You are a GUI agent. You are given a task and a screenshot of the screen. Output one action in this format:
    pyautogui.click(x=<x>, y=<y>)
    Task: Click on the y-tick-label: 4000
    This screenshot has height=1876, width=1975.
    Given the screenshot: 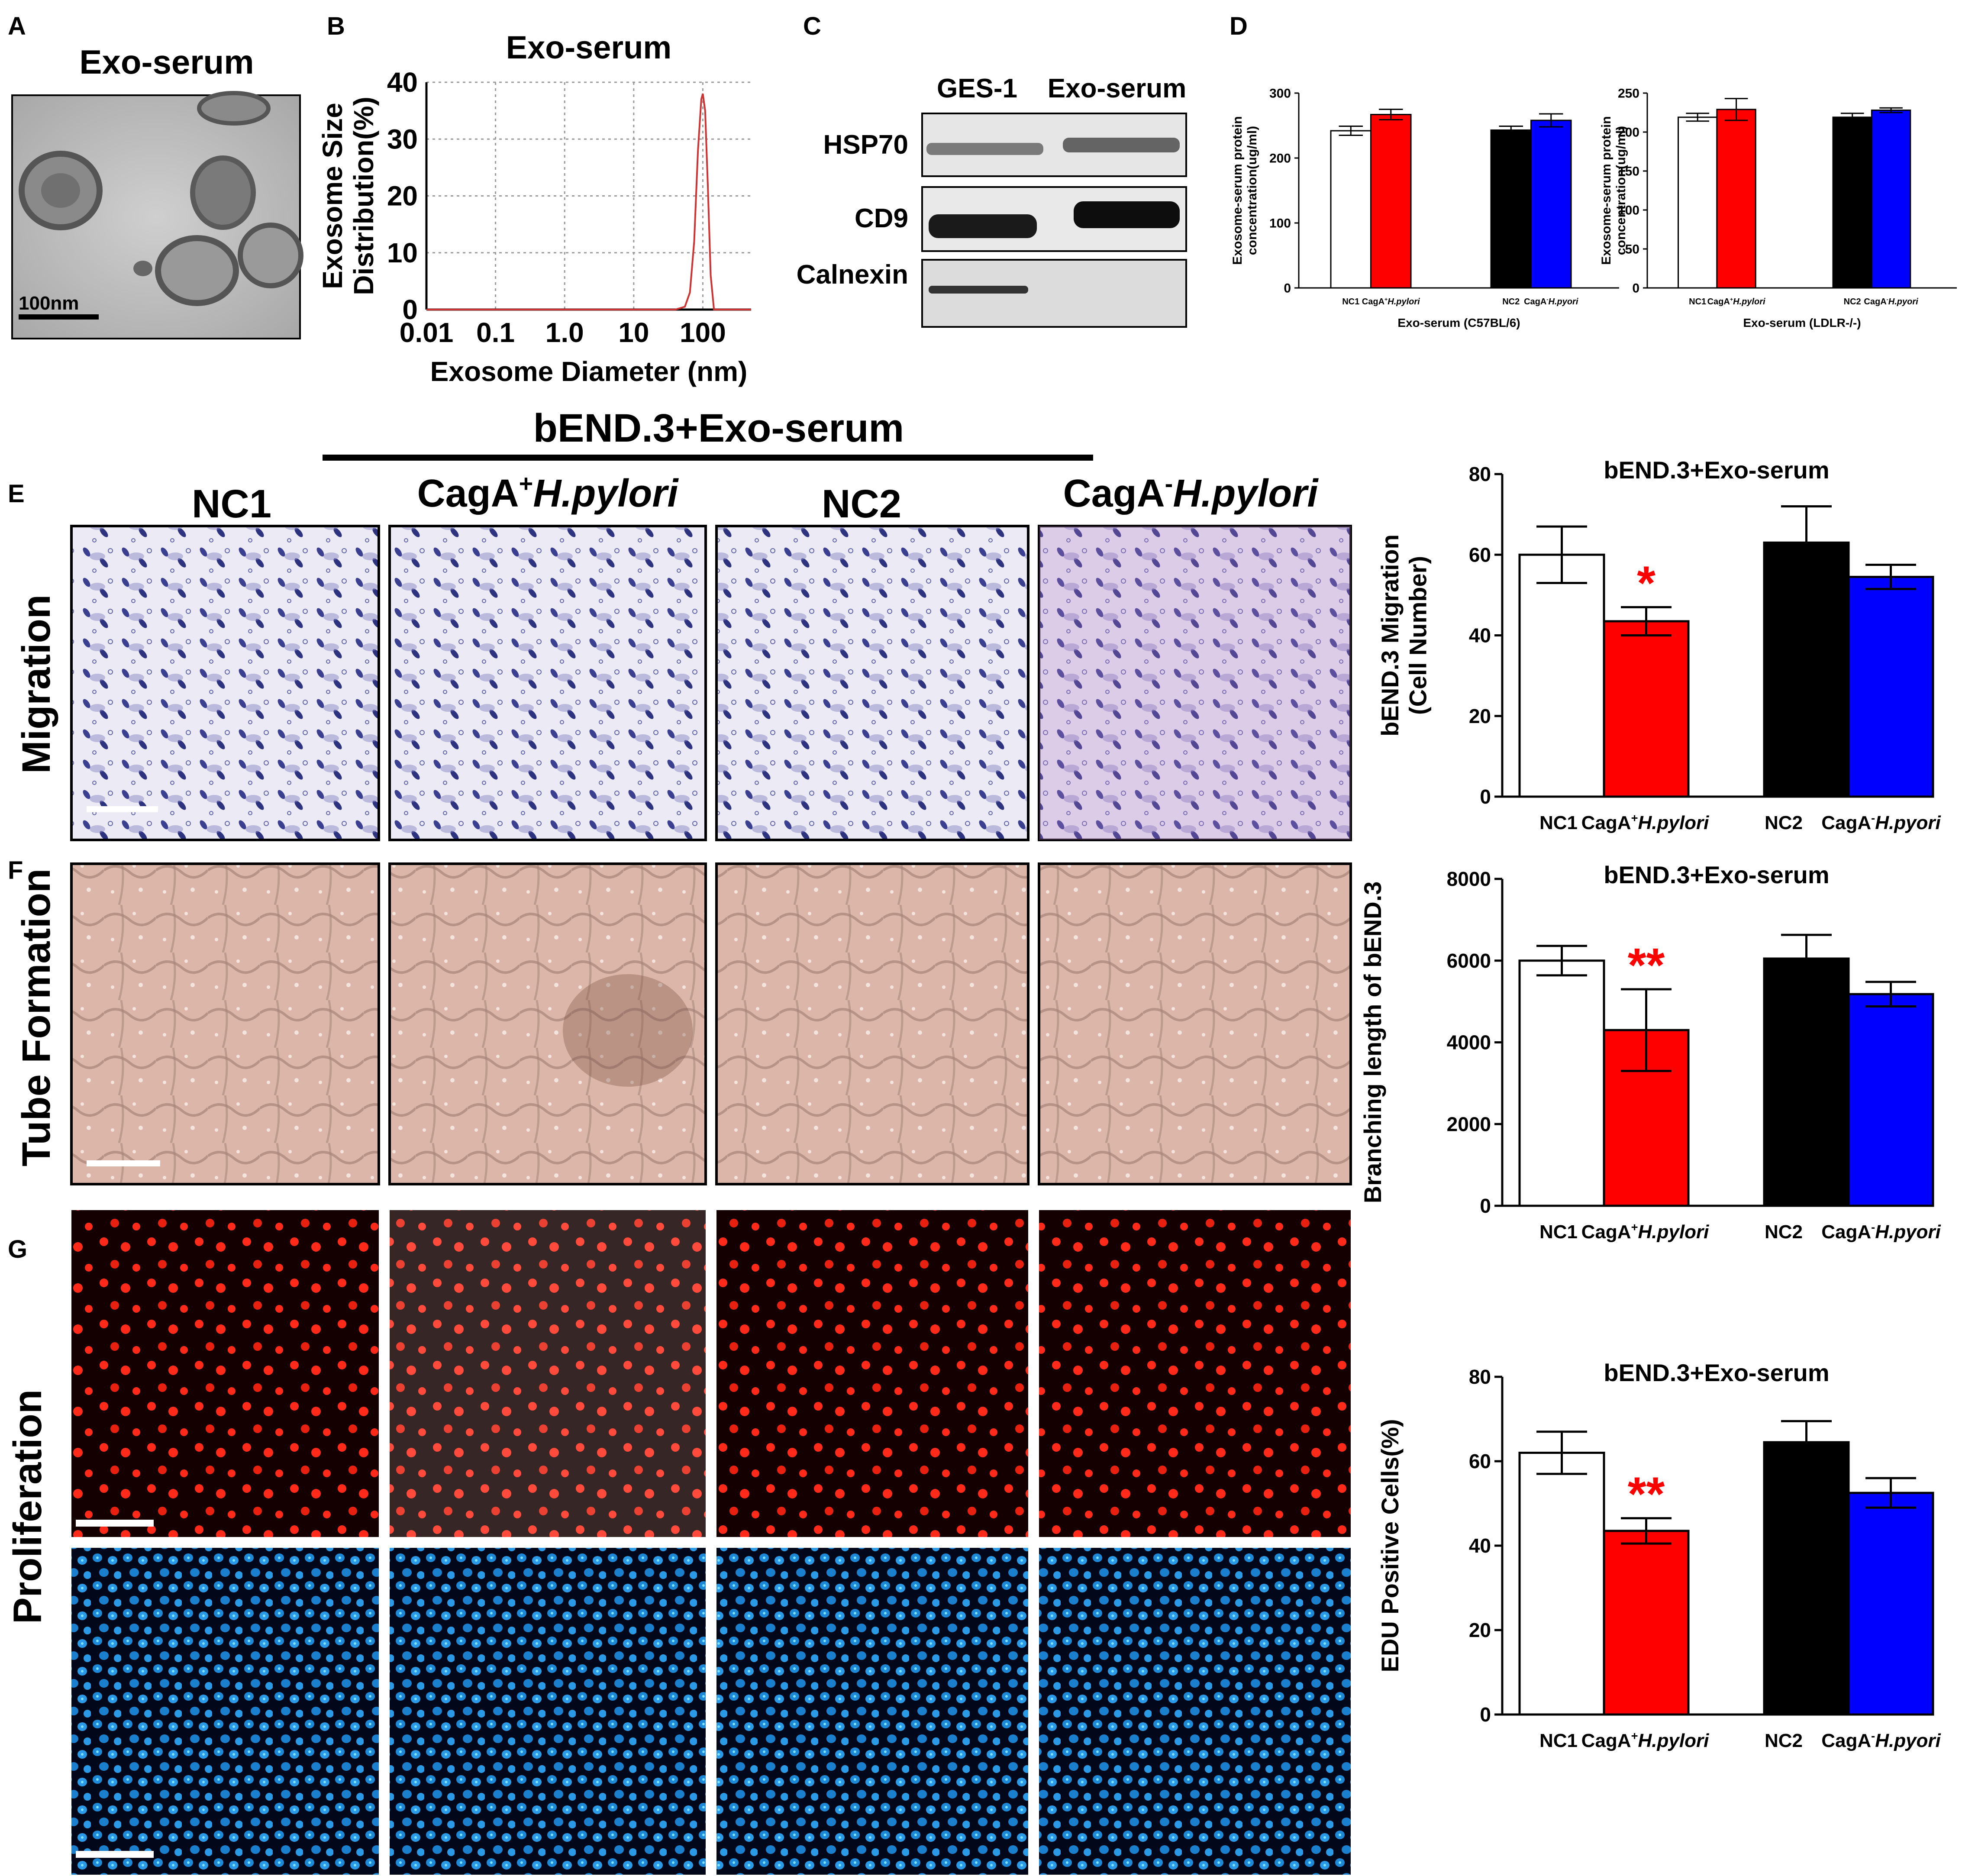 What is the action you would take?
    pyautogui.click(x=1469, y=1042)
    